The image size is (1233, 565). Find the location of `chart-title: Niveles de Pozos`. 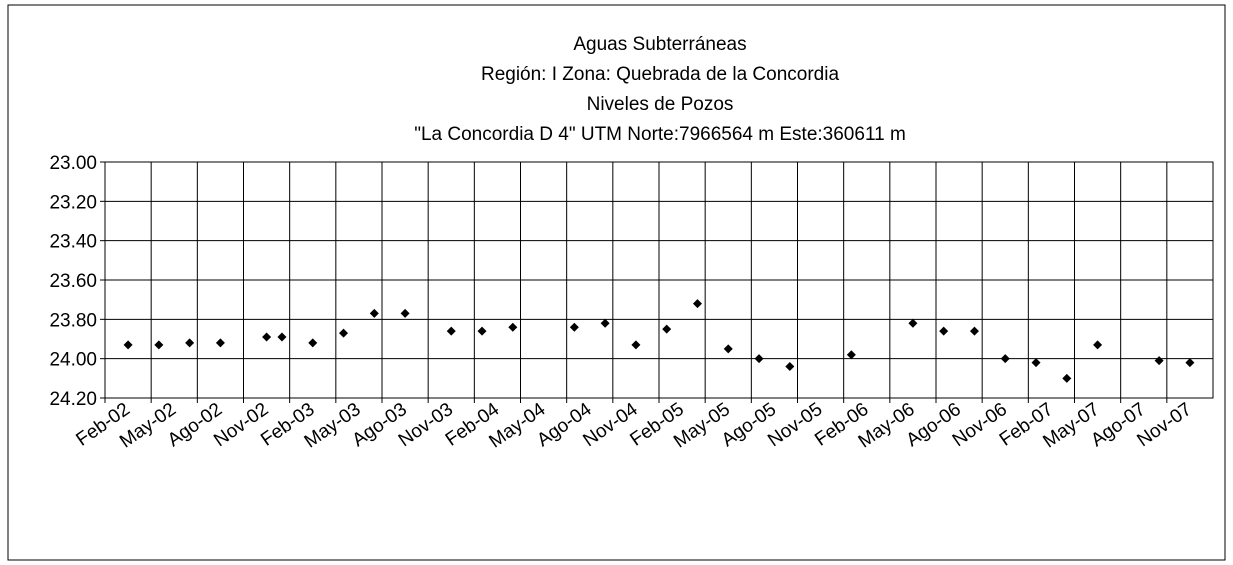

chart-title: Niveles de Pozos is located at coordinates (660, 104).